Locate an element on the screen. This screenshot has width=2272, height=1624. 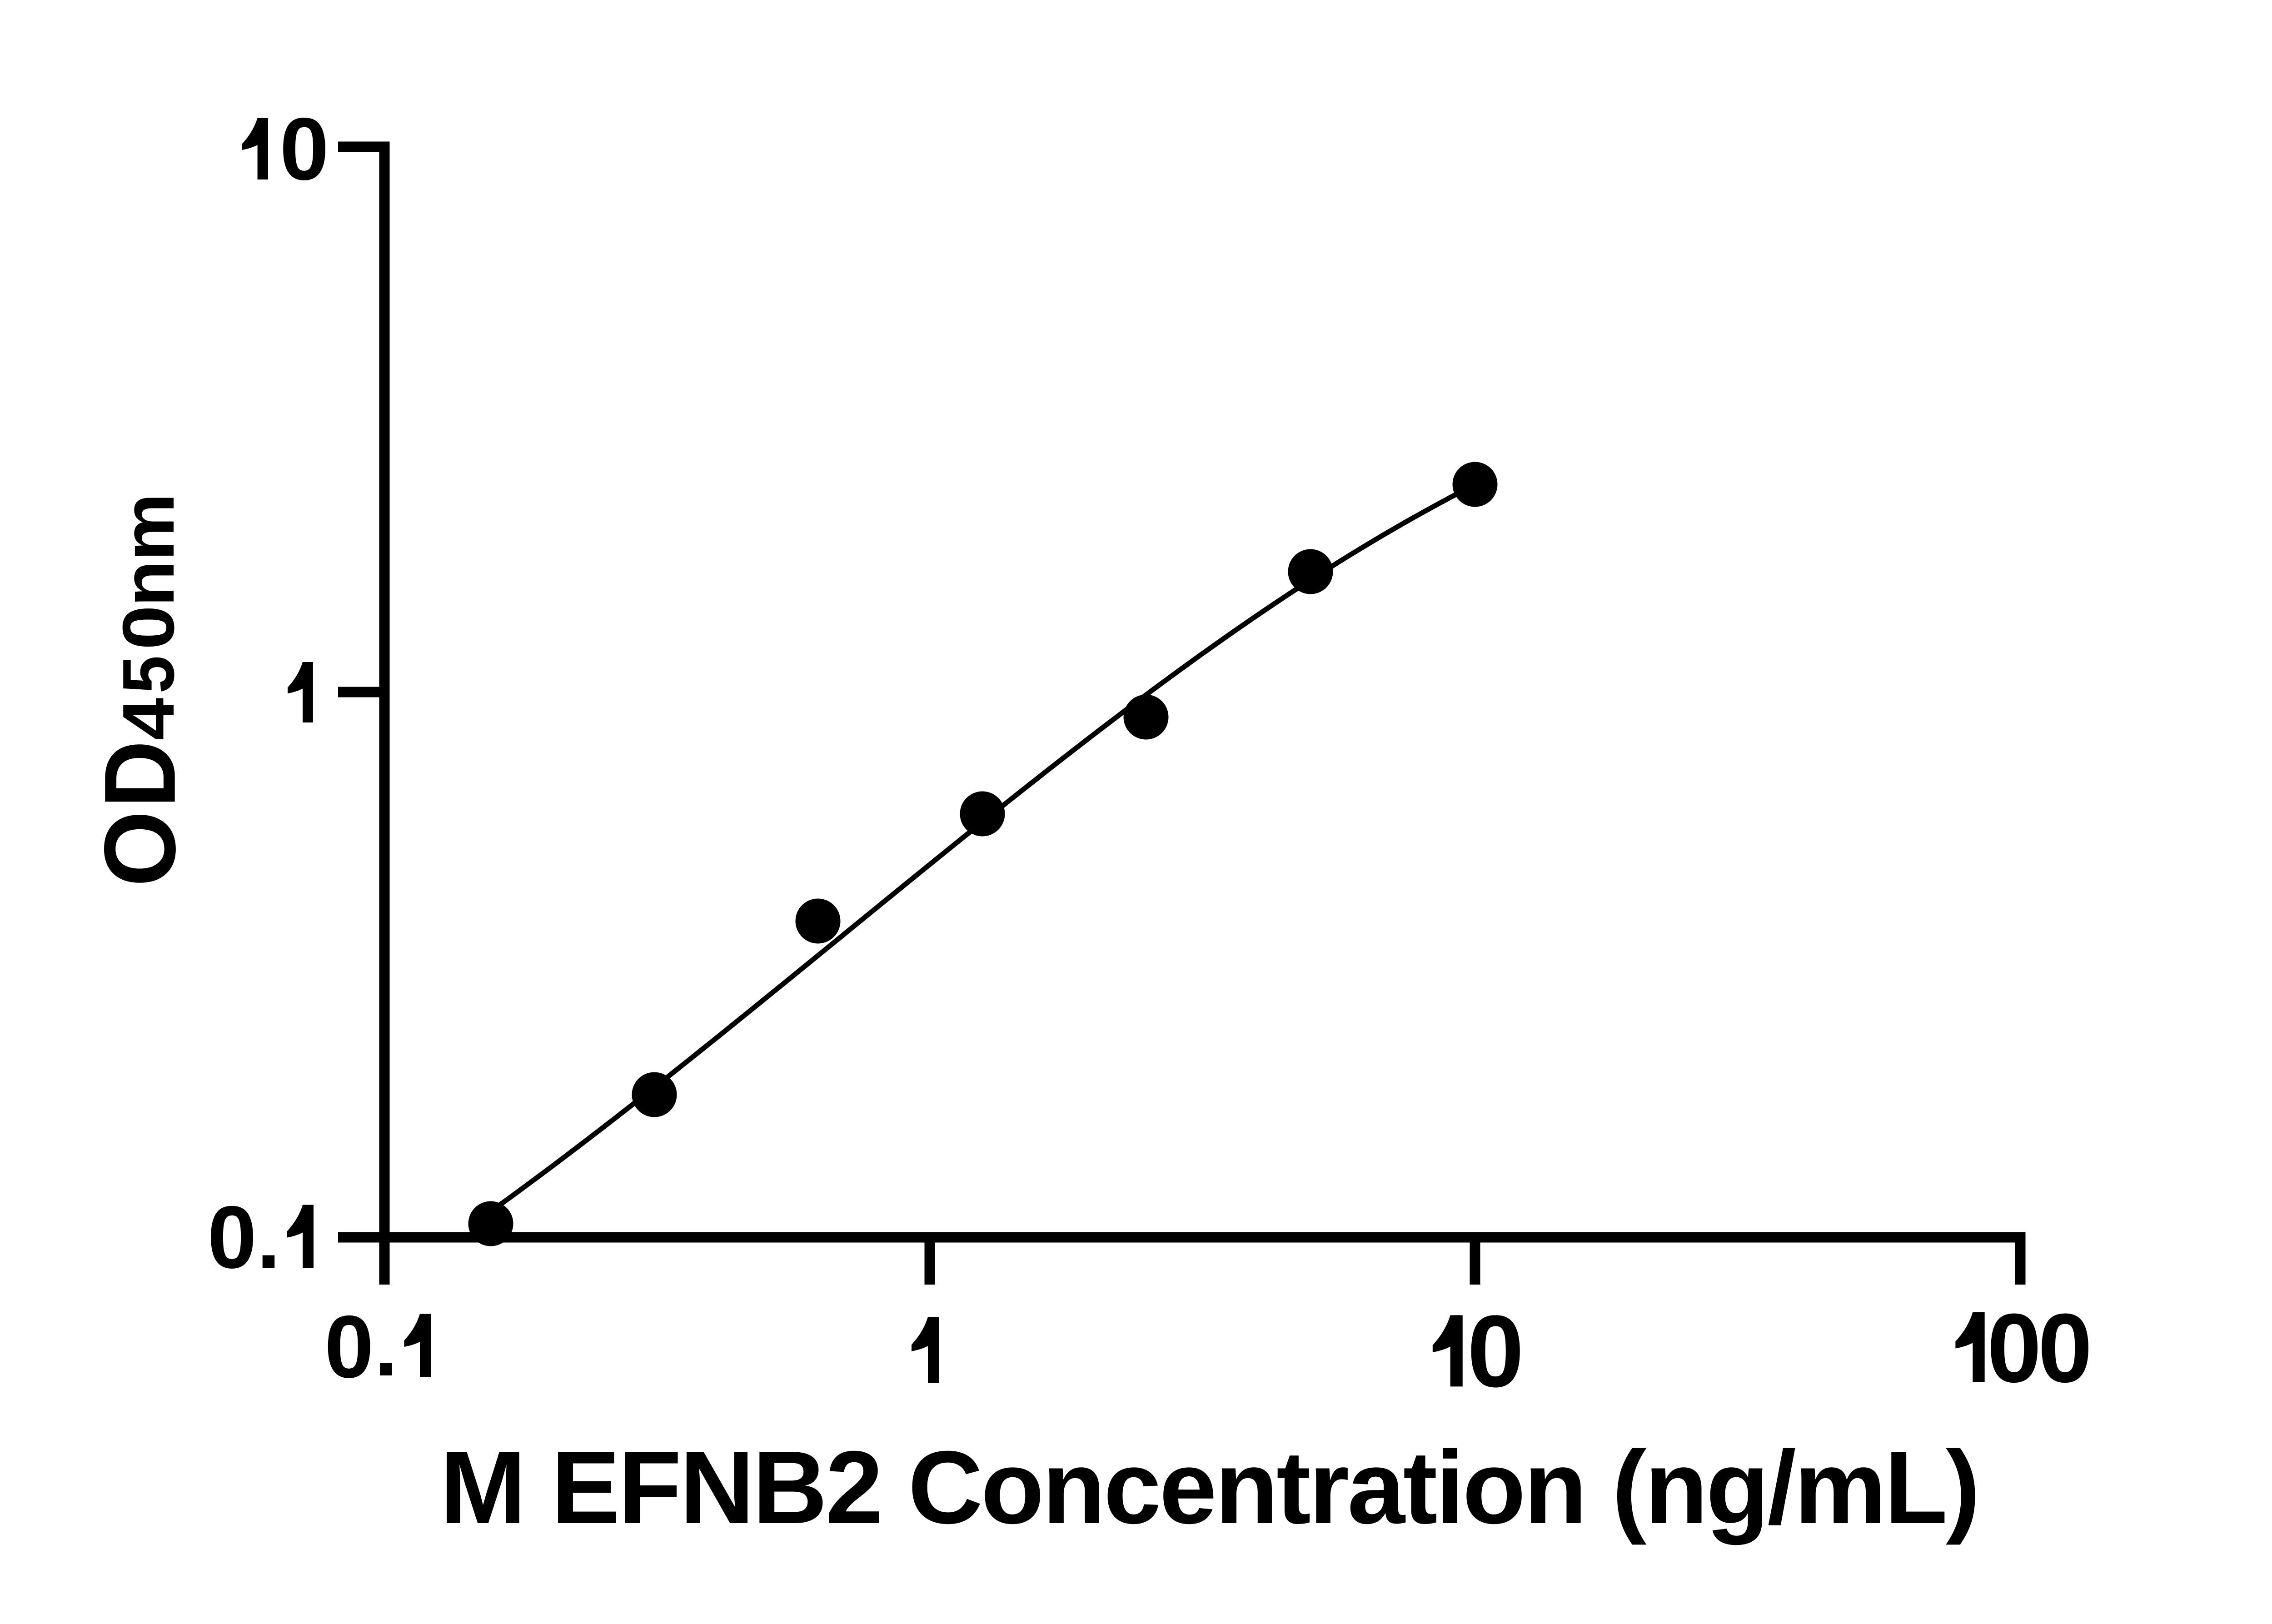
svg-text: D is located at coordinates (140, 774).